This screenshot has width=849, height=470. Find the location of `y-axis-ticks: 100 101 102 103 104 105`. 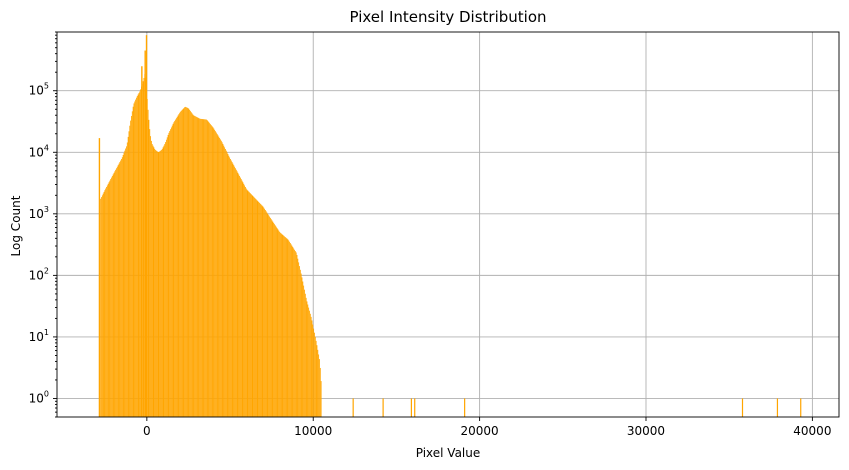

y-axis-ticks: 100 101 102 103 104 105 is located at coordinates (43, 224).